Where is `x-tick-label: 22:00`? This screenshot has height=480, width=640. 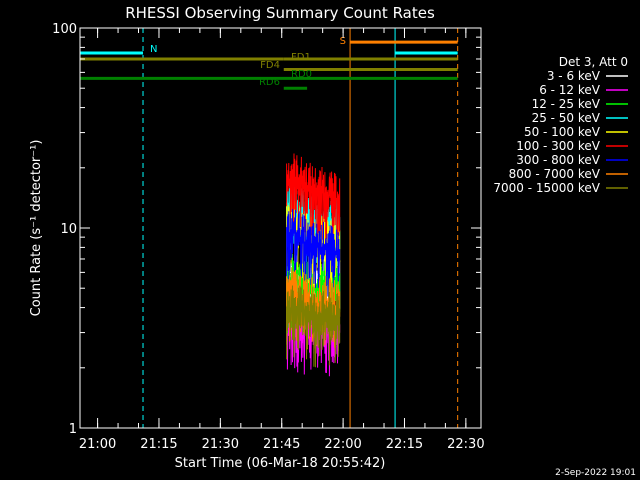
x-tick-label: 22:00 is located at coordinates (342, 444).